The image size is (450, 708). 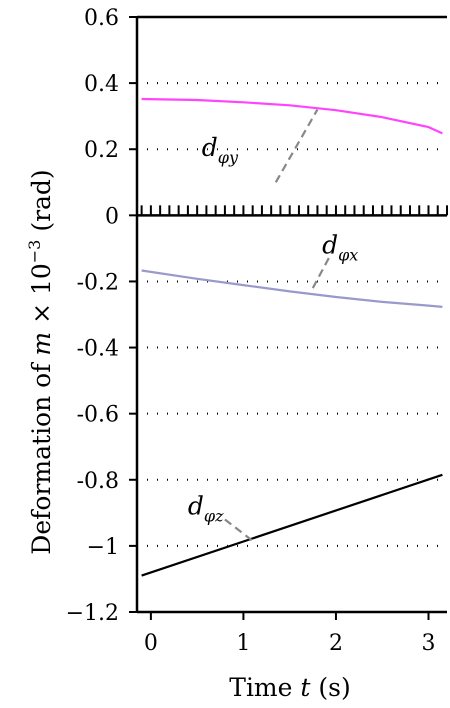 I want to click on series-label-3: dφz, so click(x=206, y=508).